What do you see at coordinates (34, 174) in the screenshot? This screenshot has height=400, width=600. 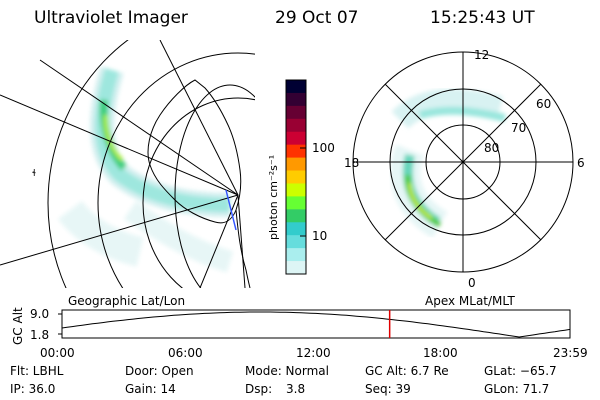 I see `location-marker: ɬ` at bounding box center [34, 174].